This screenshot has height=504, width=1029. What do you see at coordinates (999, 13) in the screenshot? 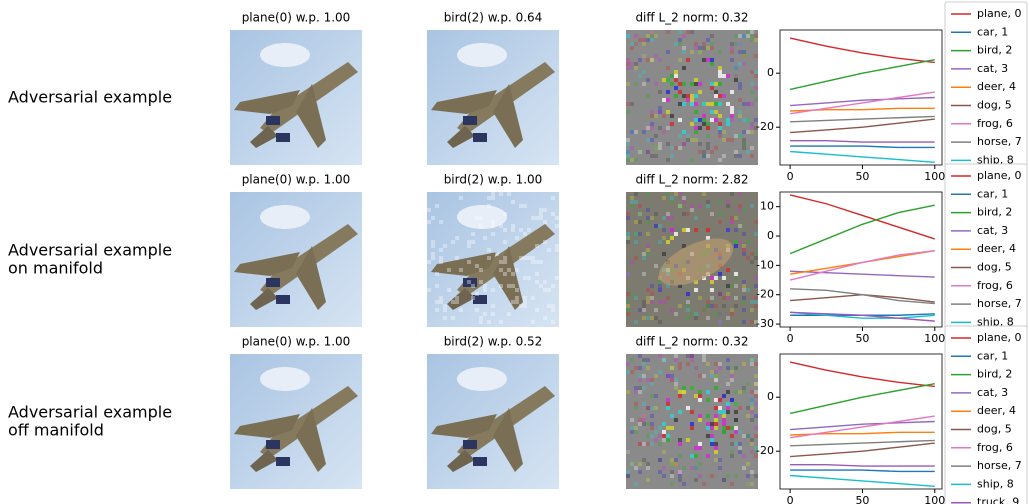
I see `legend-label: plane, 0` at bounding box center [999, 13].